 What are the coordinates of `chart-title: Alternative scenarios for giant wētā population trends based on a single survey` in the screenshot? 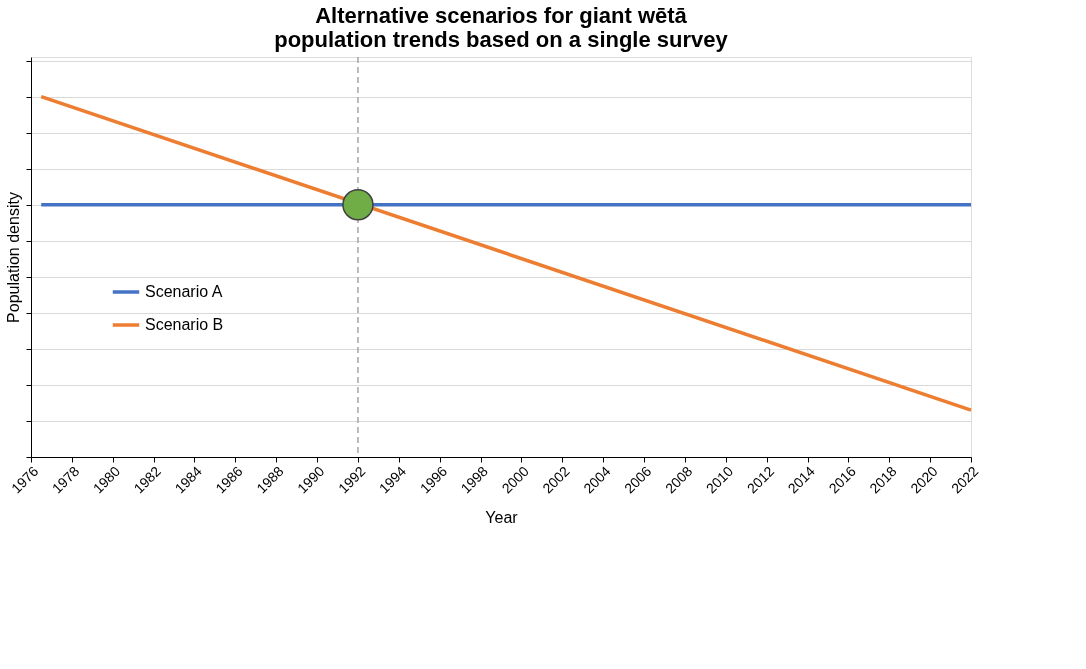 It's located at (501, 28).